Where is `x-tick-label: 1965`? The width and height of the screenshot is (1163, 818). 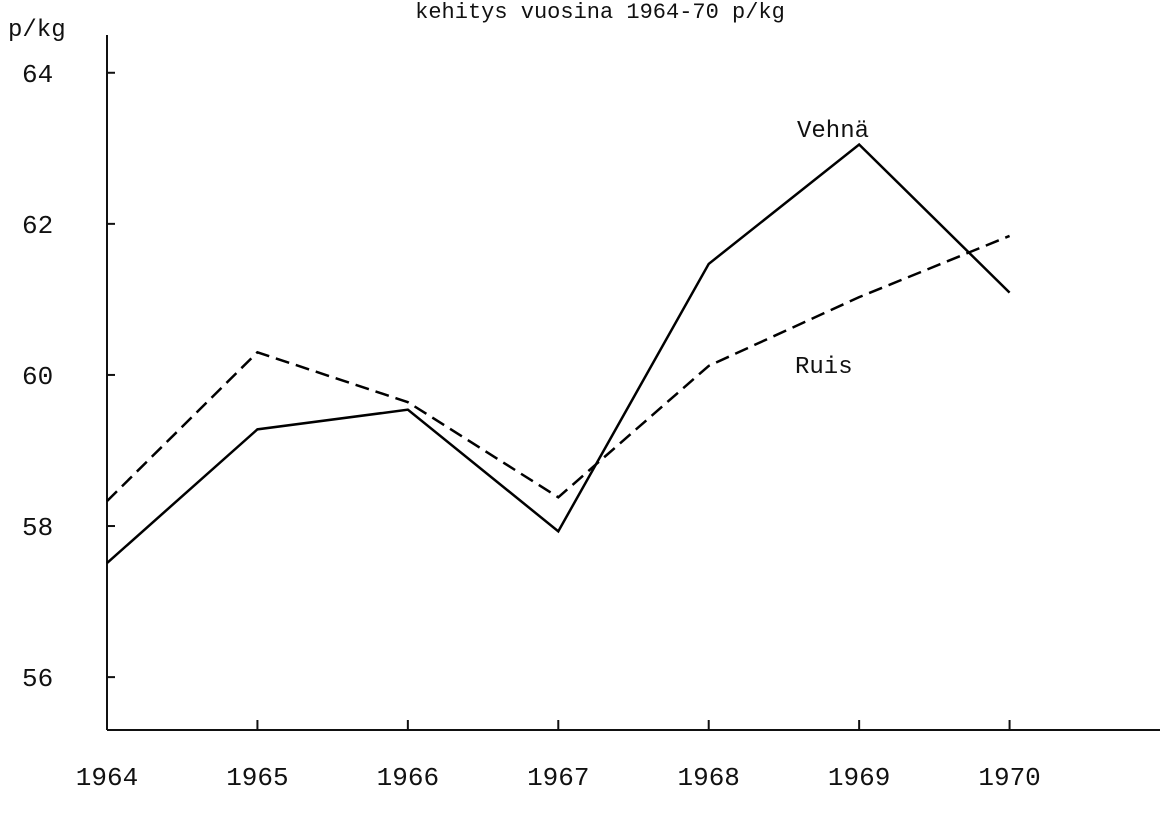 x-tick-label: 1965 is located at coordinates (257, 778).